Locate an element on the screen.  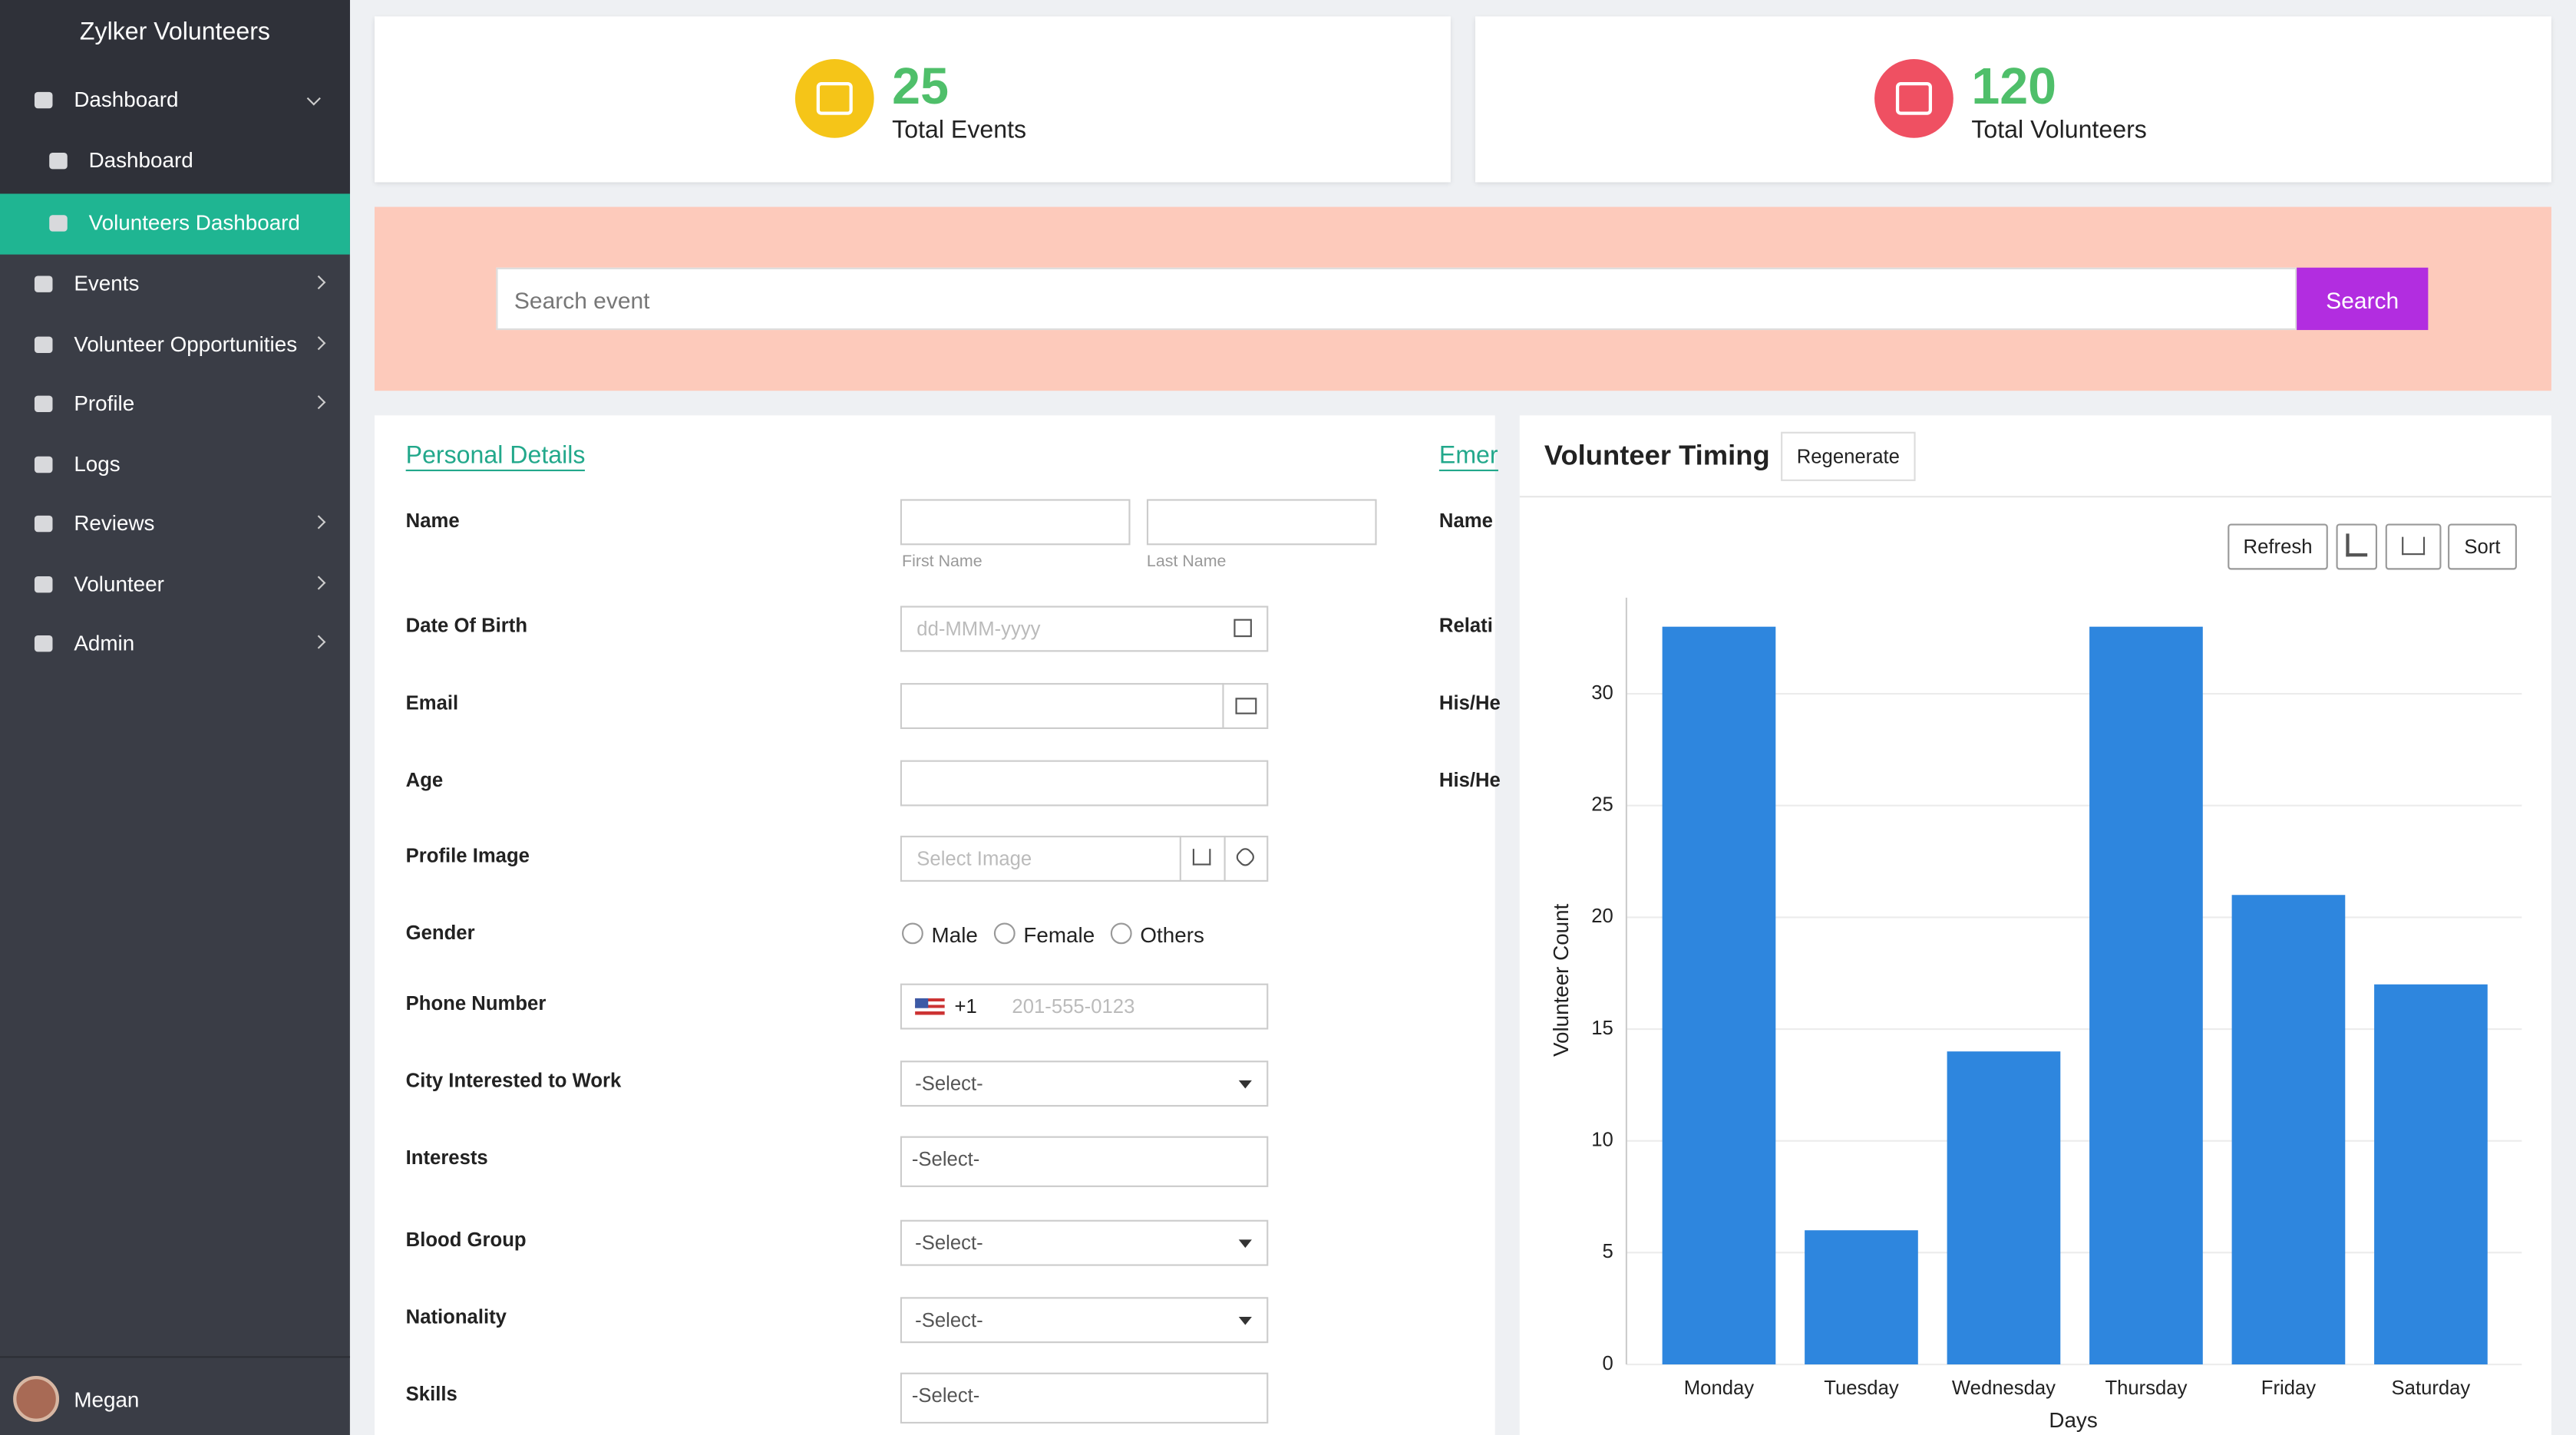
stat-label: Total Events is located at coordinates (959, 130).